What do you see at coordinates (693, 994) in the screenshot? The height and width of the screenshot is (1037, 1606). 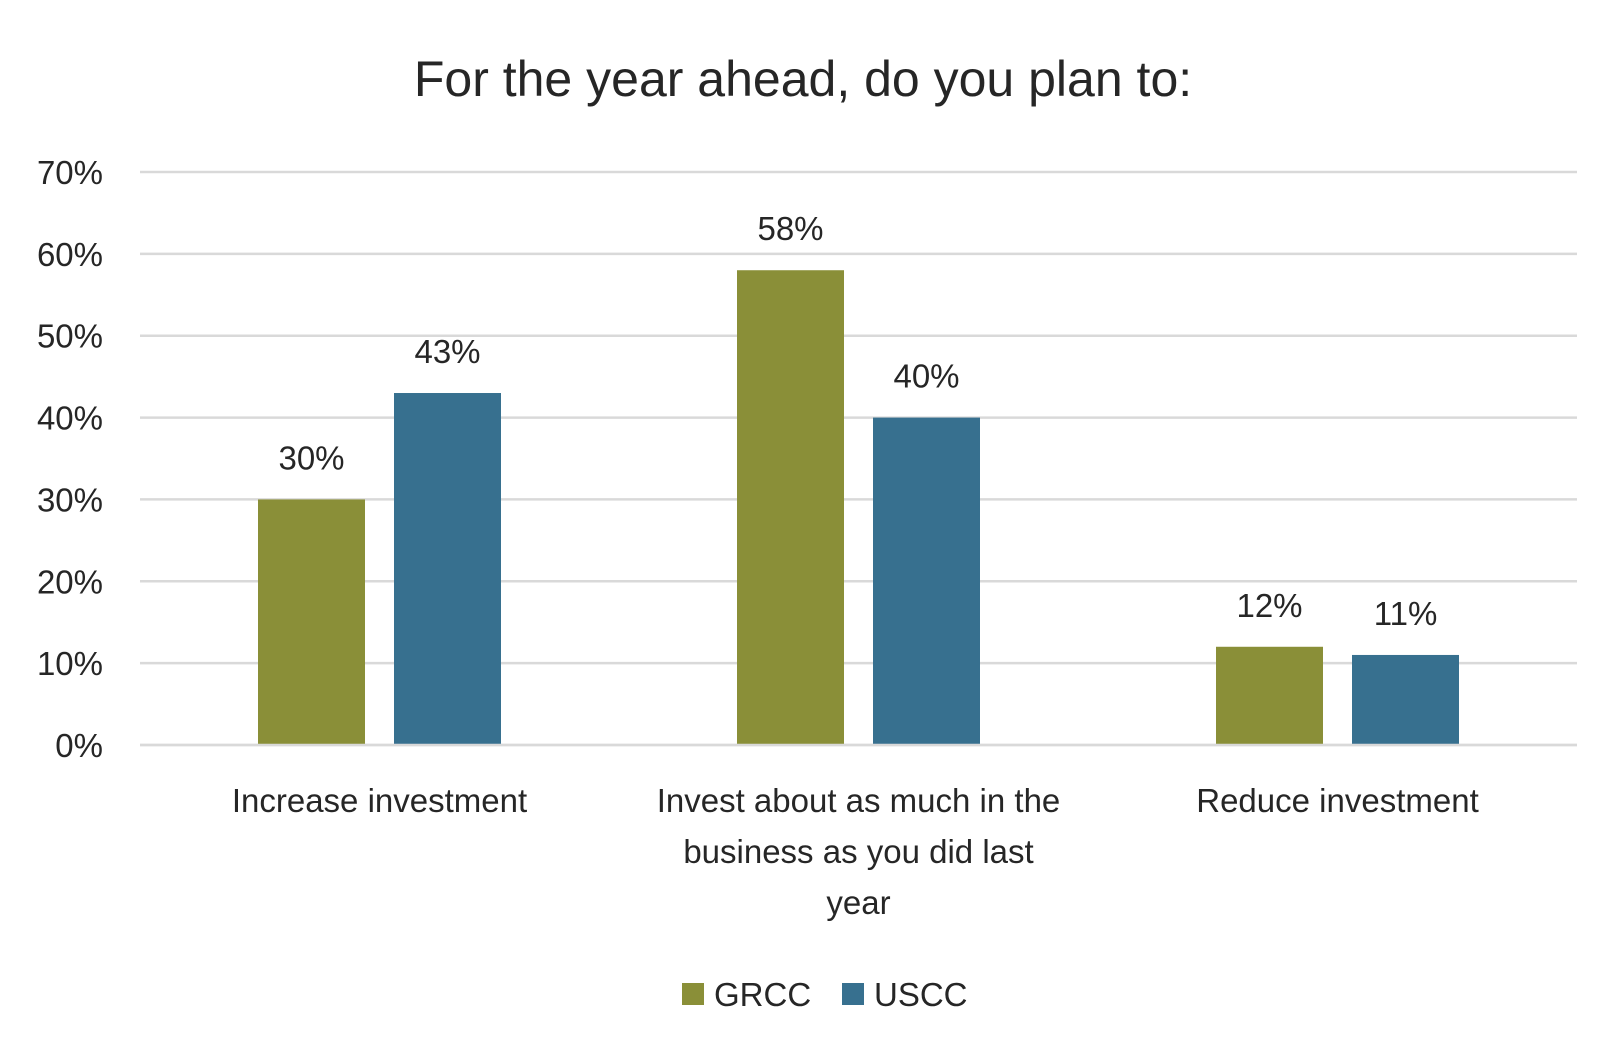 I see `legend-swatch-grcc` at bounding box center [693, 994].